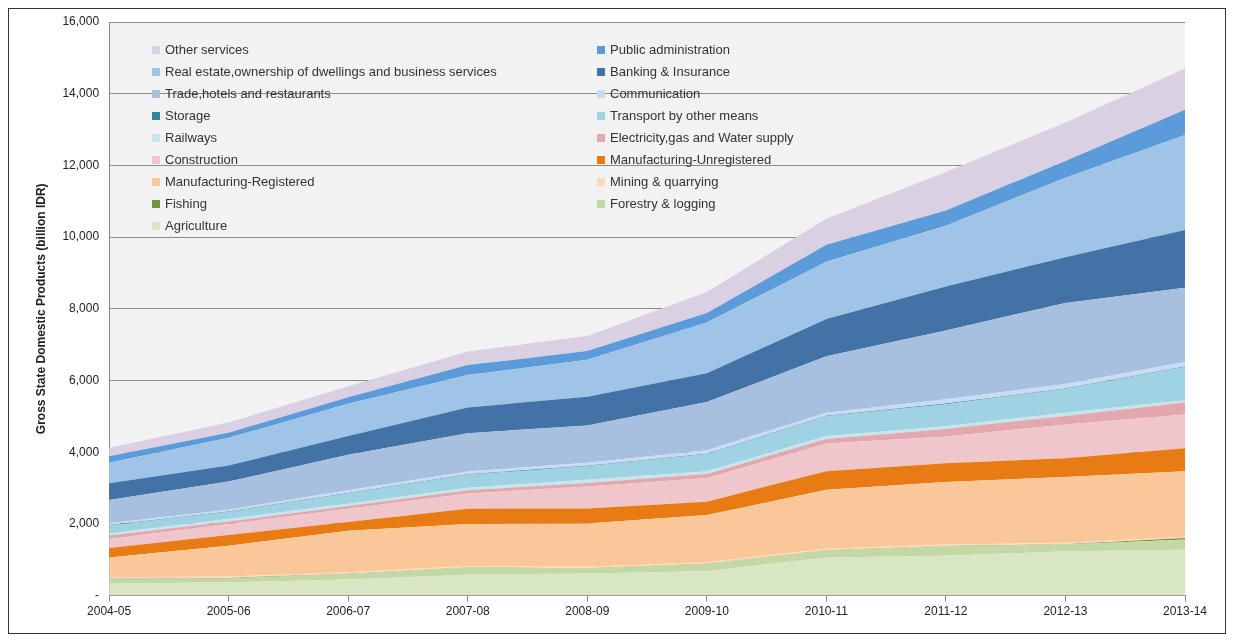 The height and width of the screenshot is (642, 1245). I want to click on y-tick-label: 2,000, so click(84, 523).